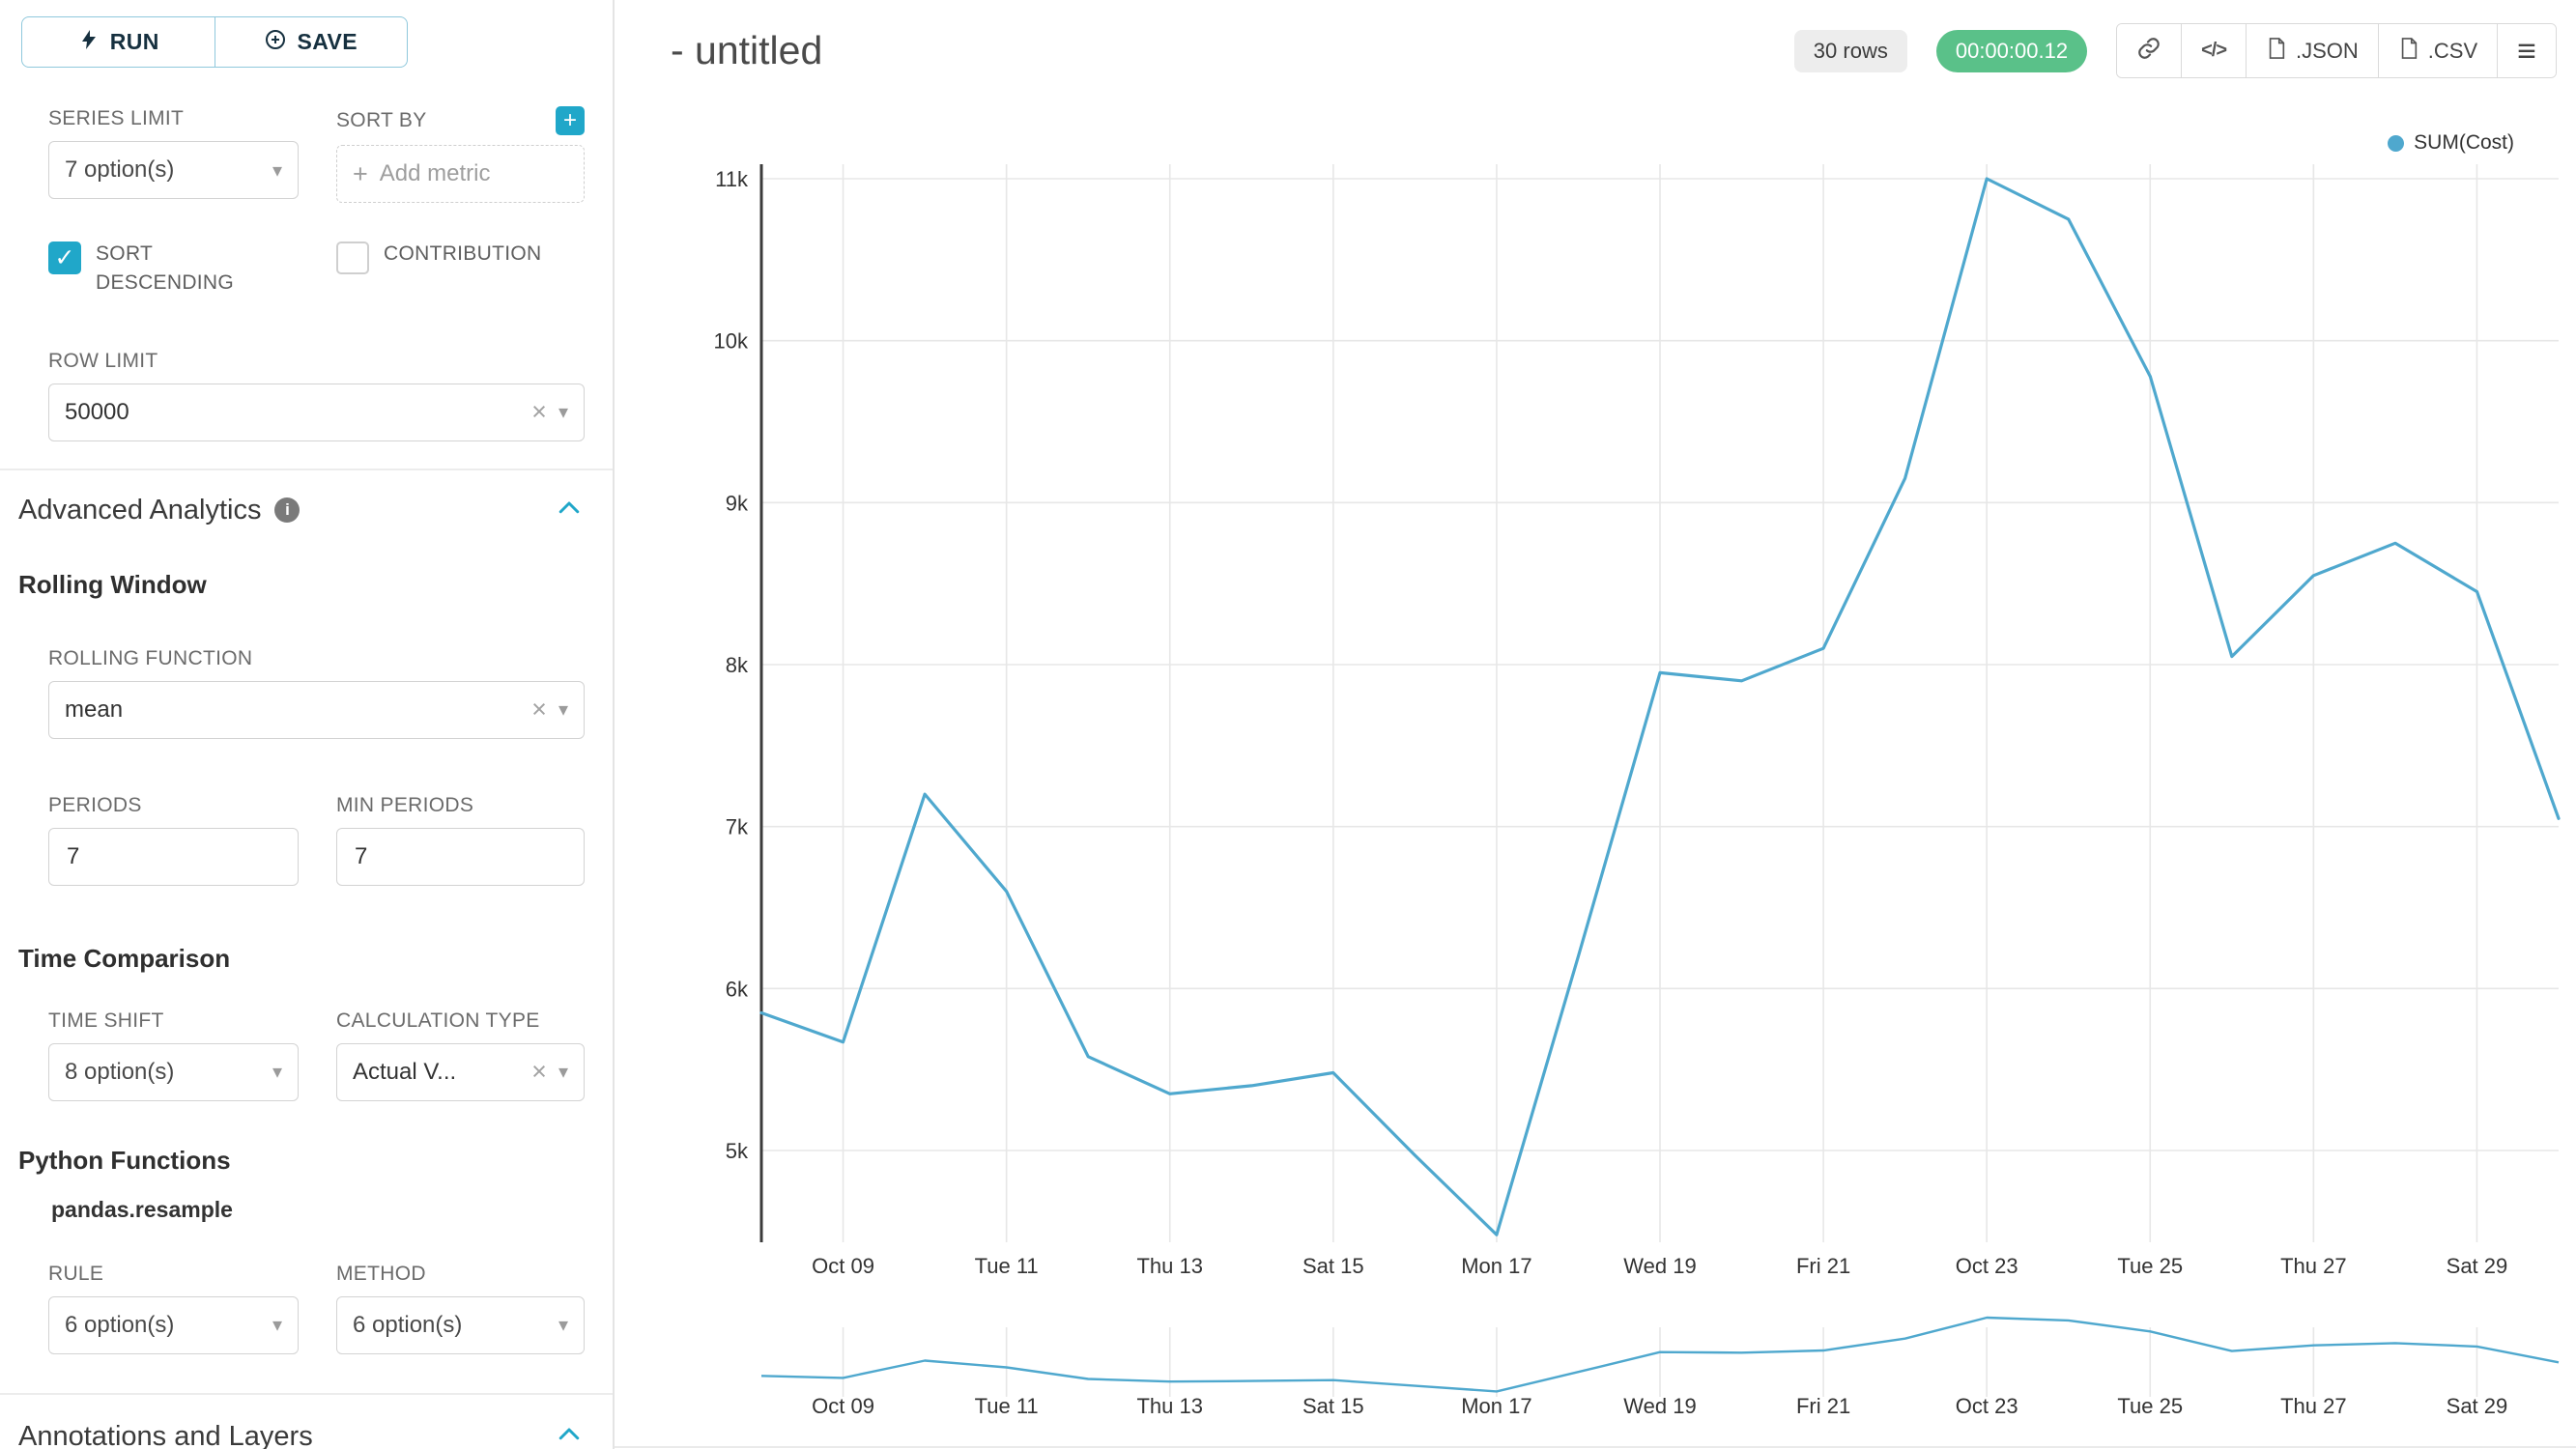  Describe the element at coordinates (95, 709) in the screenshot. I see `rolling-function-value: mean` at that location.